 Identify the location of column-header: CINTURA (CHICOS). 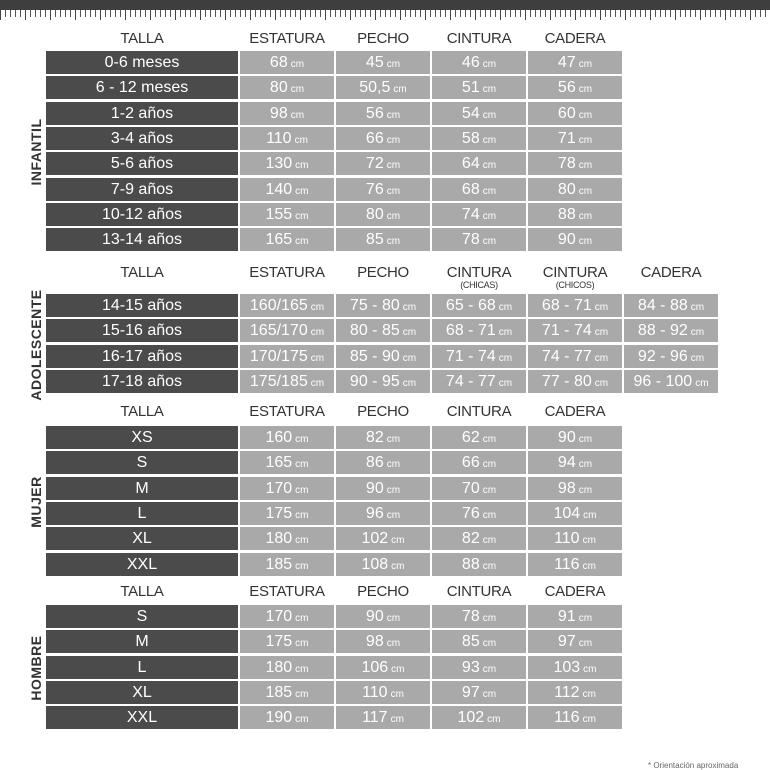
(575, 276).